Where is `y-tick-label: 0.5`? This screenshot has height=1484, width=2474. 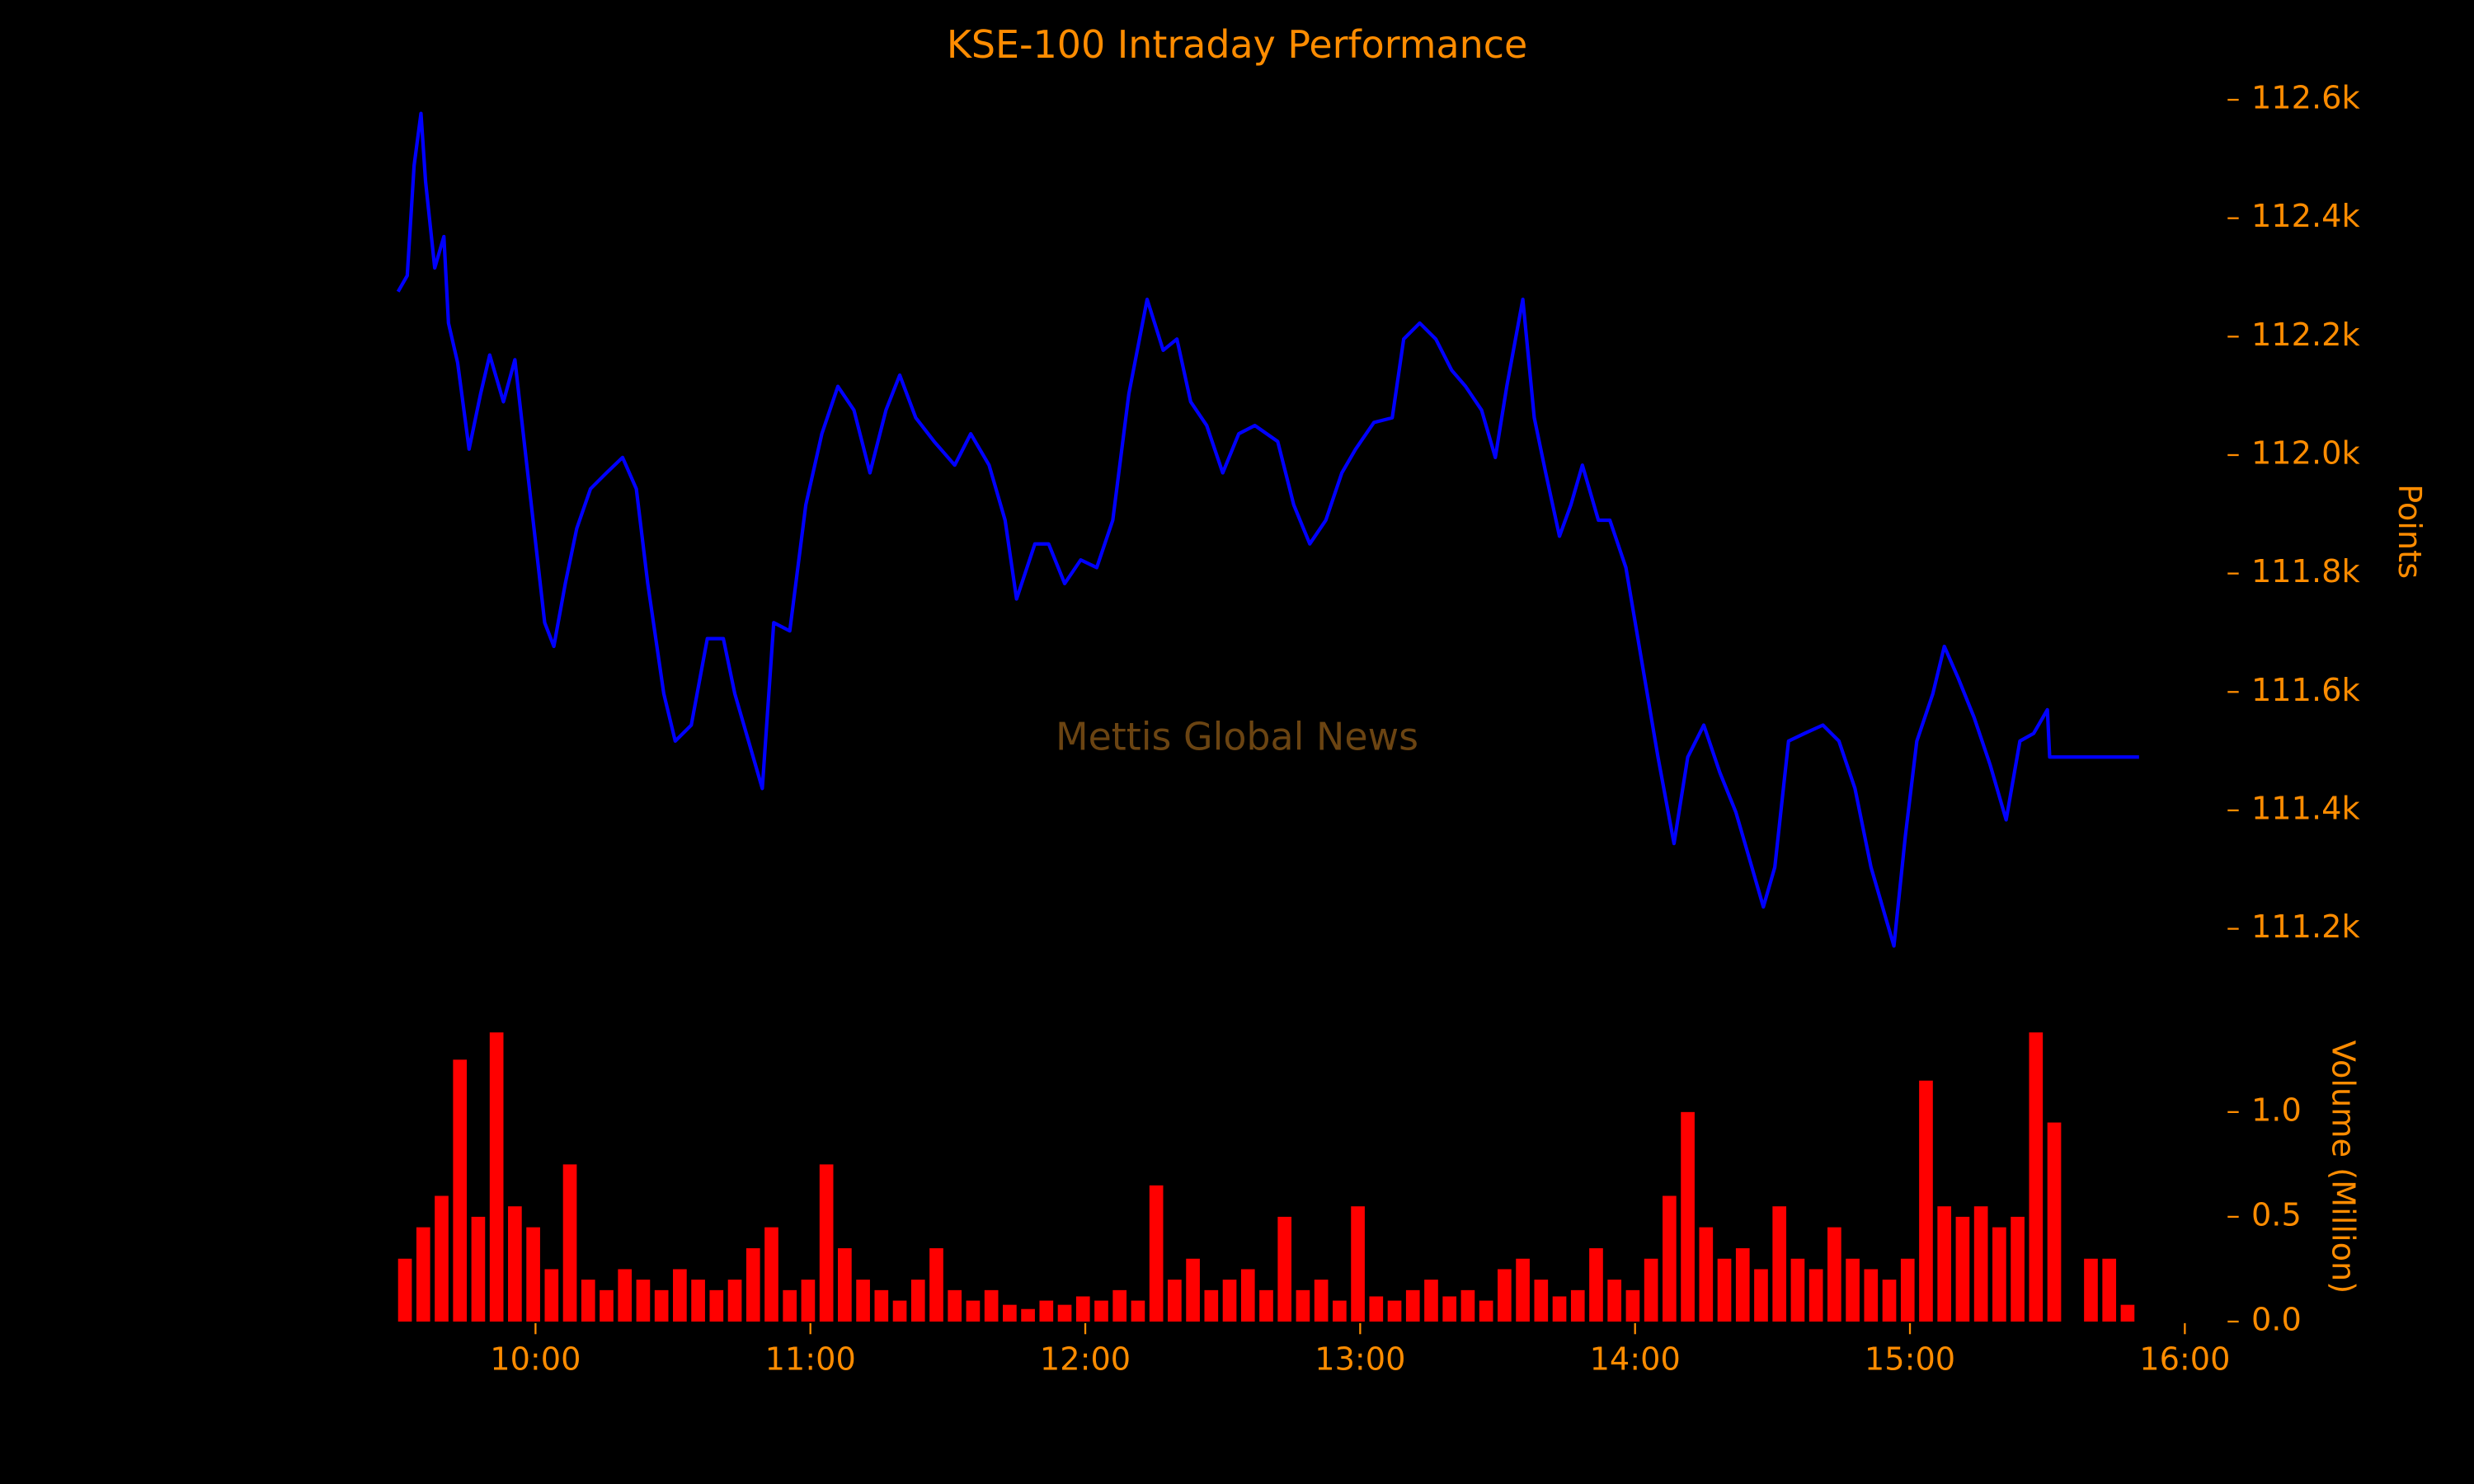 y-tick-label: 0.5 is located at coordinates (2276, 1214).